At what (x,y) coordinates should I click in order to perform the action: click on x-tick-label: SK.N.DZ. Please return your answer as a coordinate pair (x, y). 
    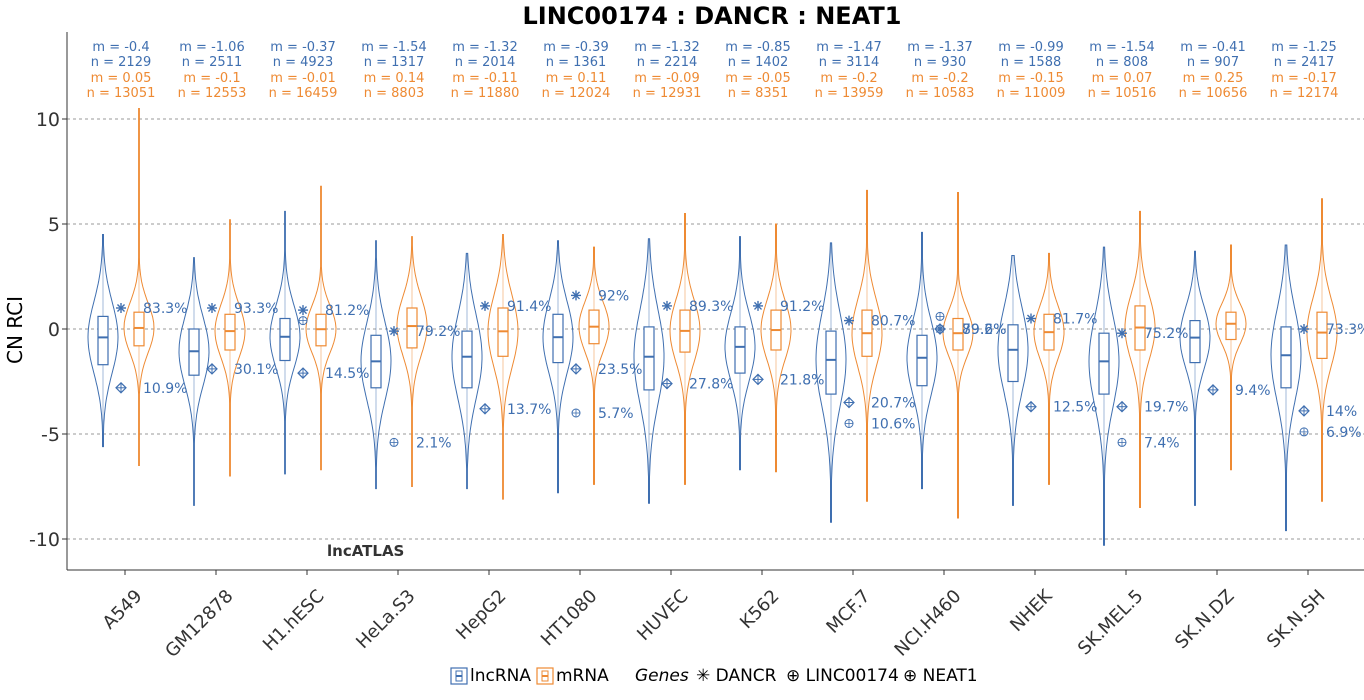
    Looking at the image, I should click on (1204, 619).